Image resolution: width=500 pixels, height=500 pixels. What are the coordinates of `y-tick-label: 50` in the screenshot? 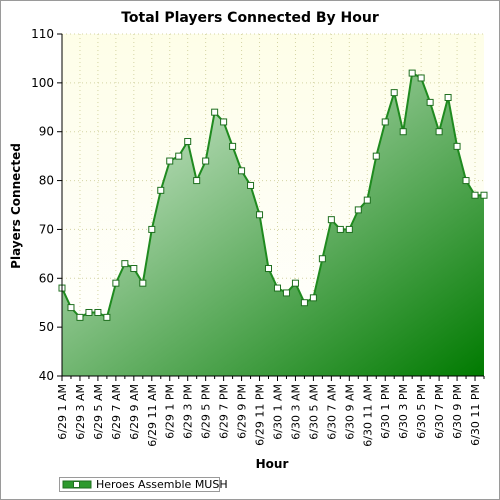 It's located at (46, 327).